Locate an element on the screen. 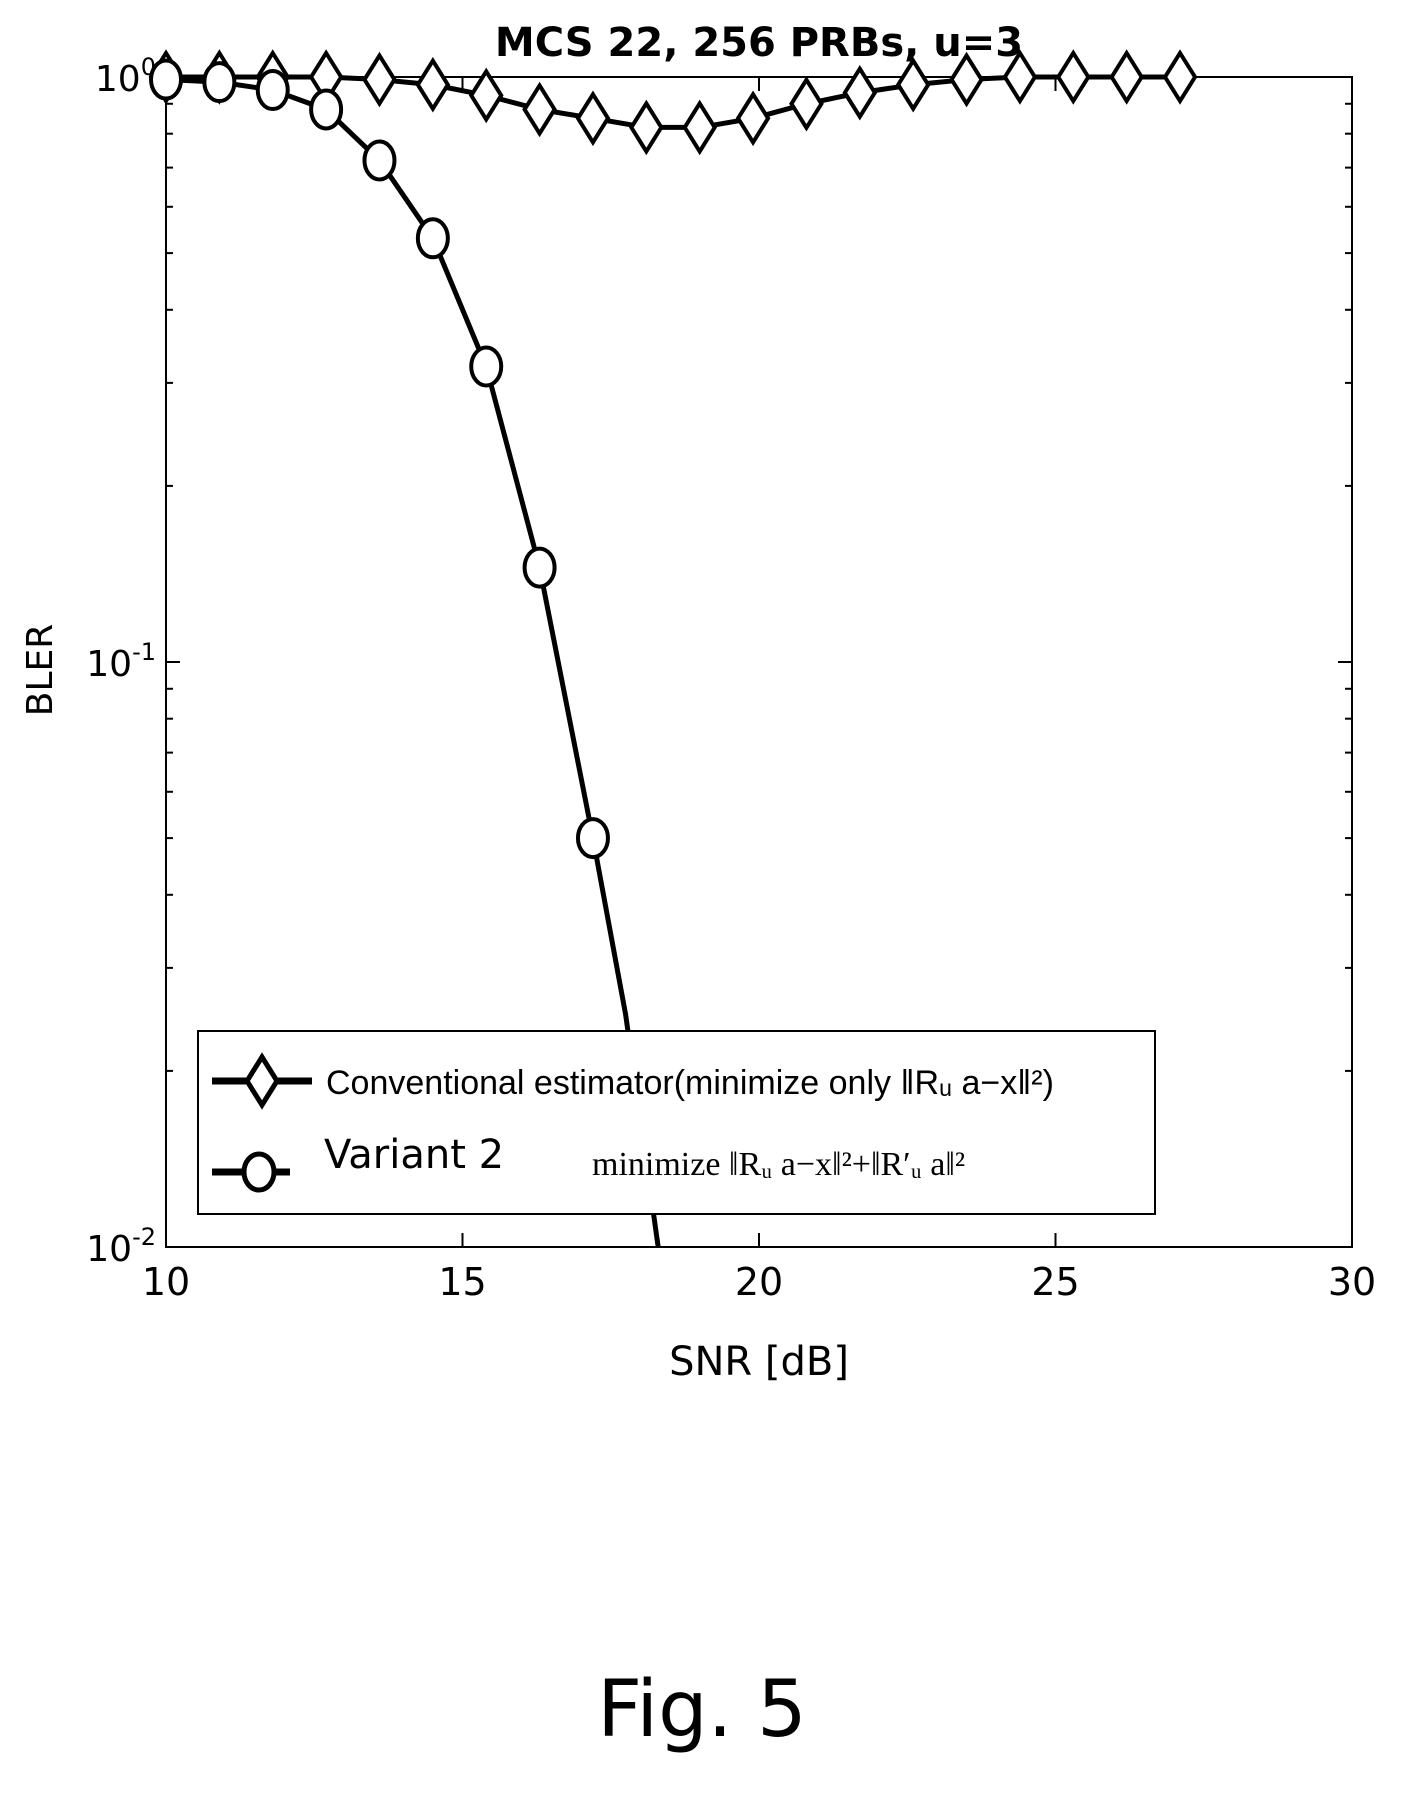 This screenshot has height=1819, width=1404. legend-box is located at coordinates (676, 1122).